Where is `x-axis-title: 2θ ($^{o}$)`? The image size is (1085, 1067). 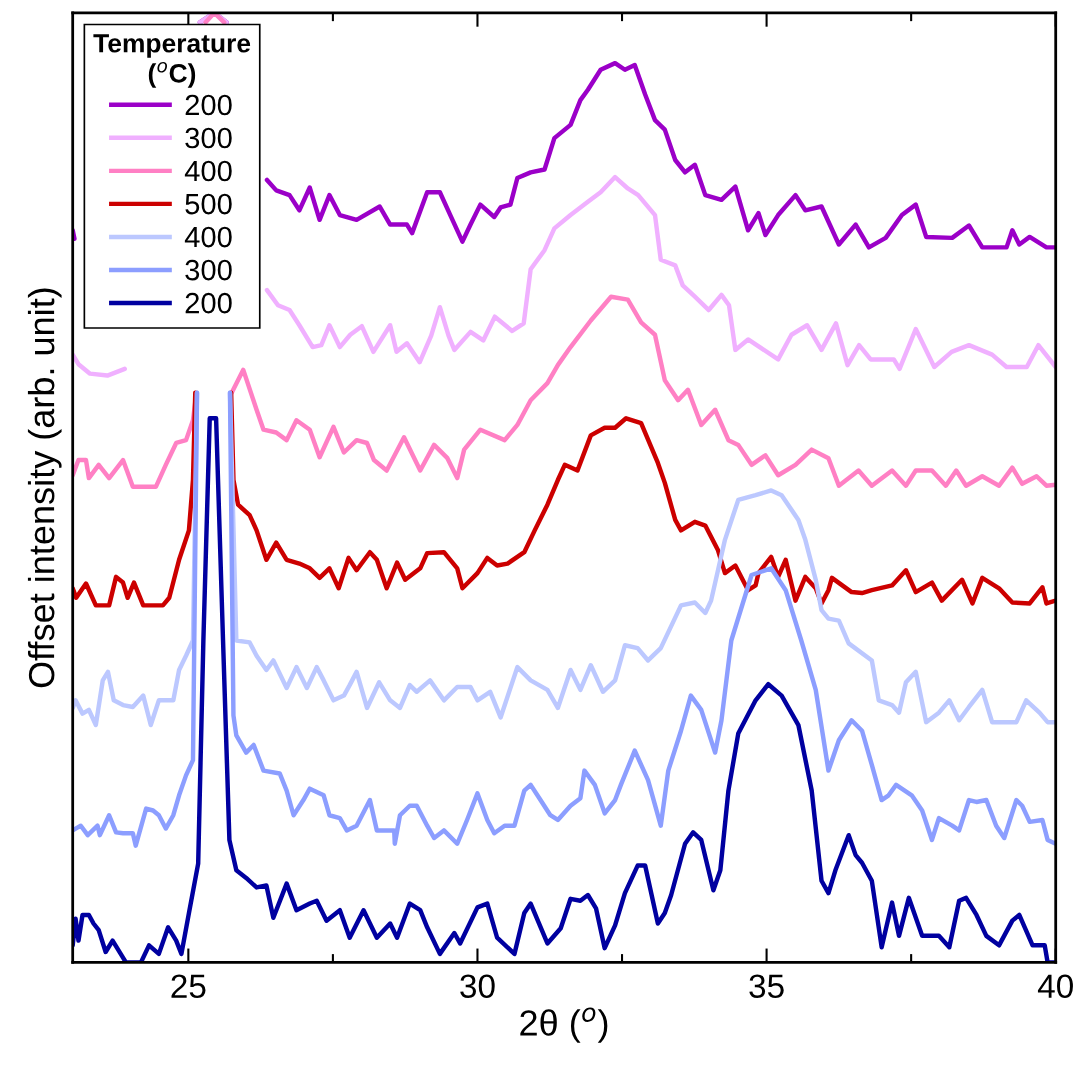 x-axis-title: 2θ ($^{o}$) is located at coordinates (564, 1025).